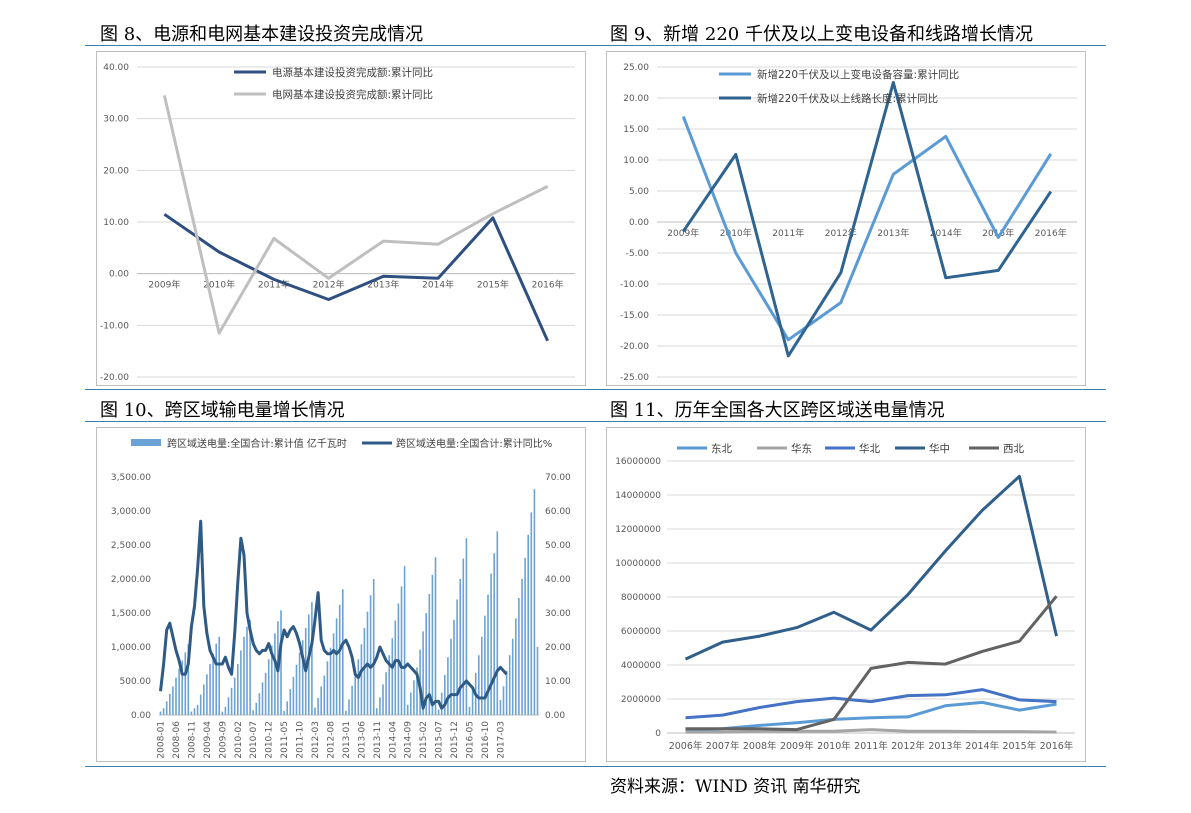  What do you see at coordinates (131, 614) in the screenshot?
I see `y-left-tick-label: 1,500.00` at bounding box center [131, 614].